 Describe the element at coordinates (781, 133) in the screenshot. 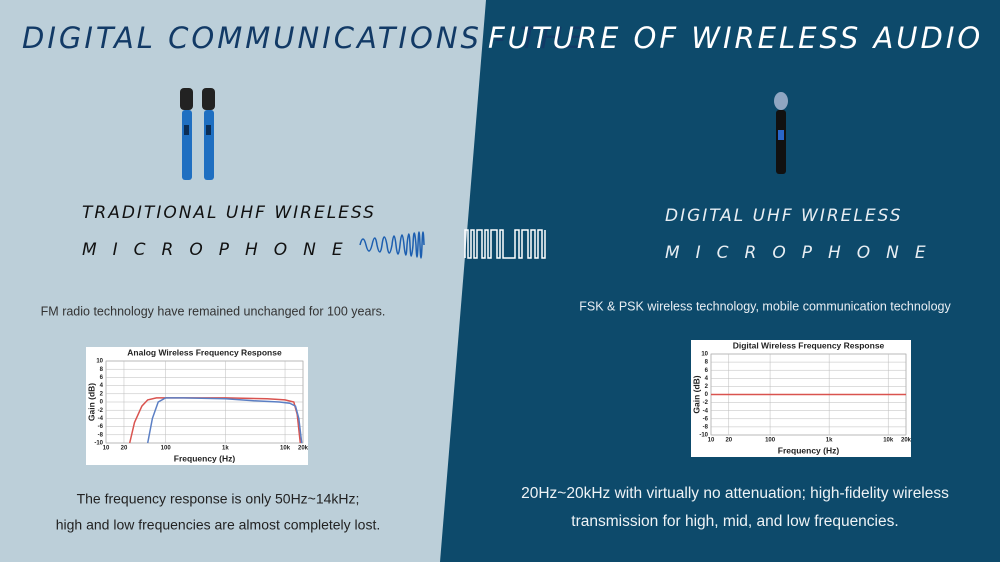

I see `digital-microphone` at that location.